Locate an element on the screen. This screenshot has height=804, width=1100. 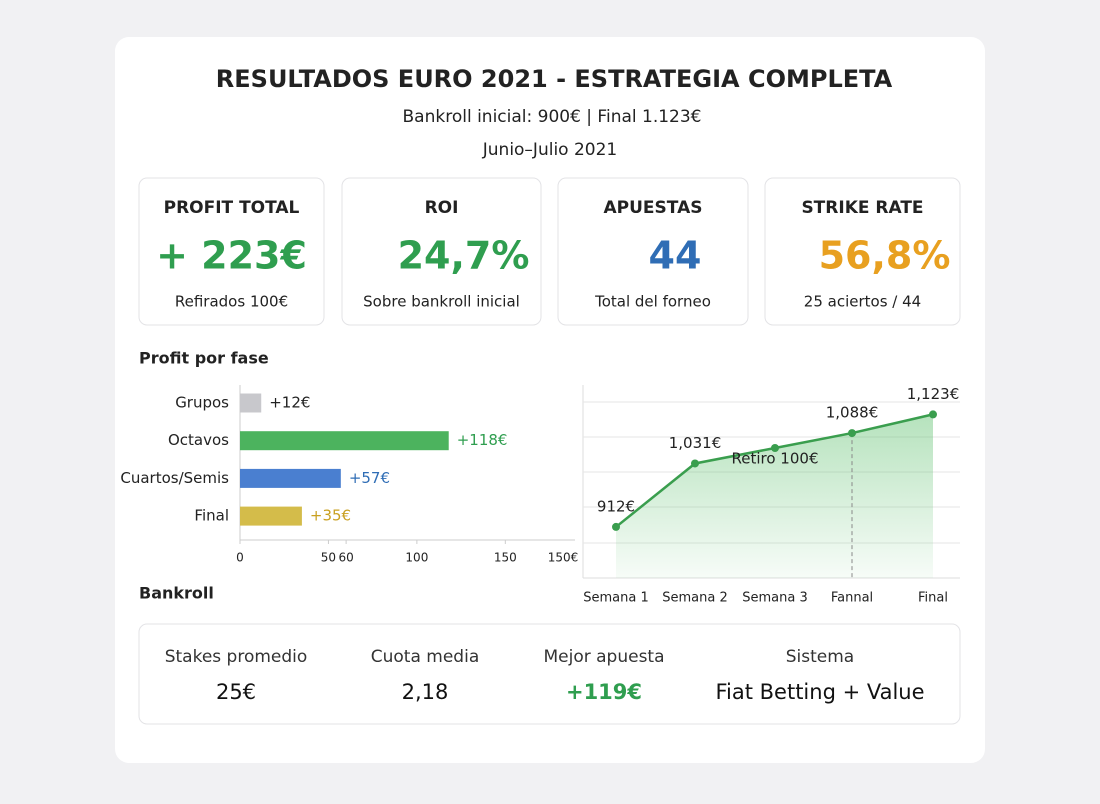
kpi-note: Total del forneo is located at coordinates (652, 302).